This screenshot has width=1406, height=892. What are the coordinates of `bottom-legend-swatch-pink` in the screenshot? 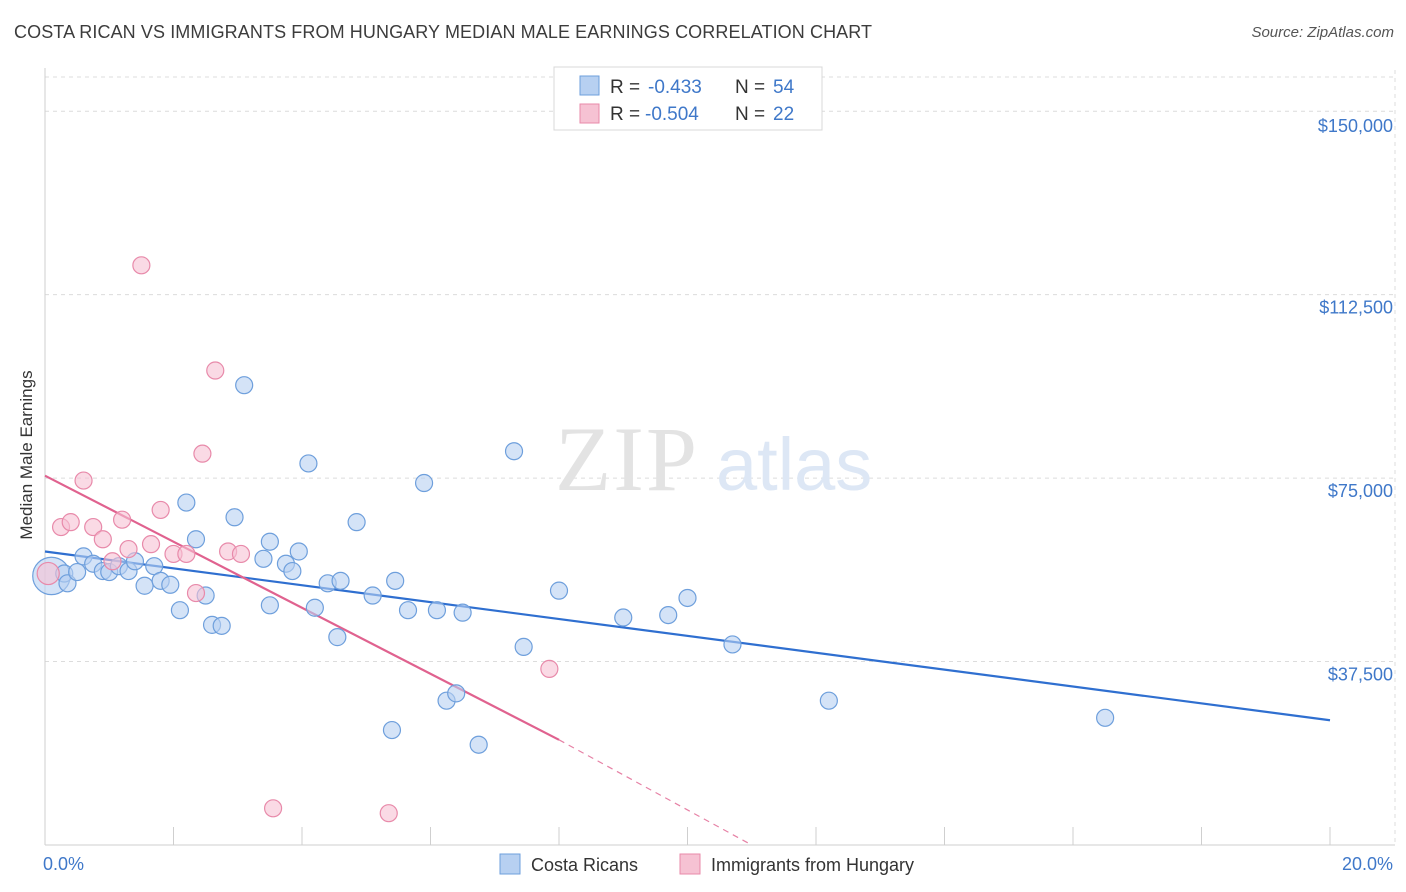 It's located at (690, 864).